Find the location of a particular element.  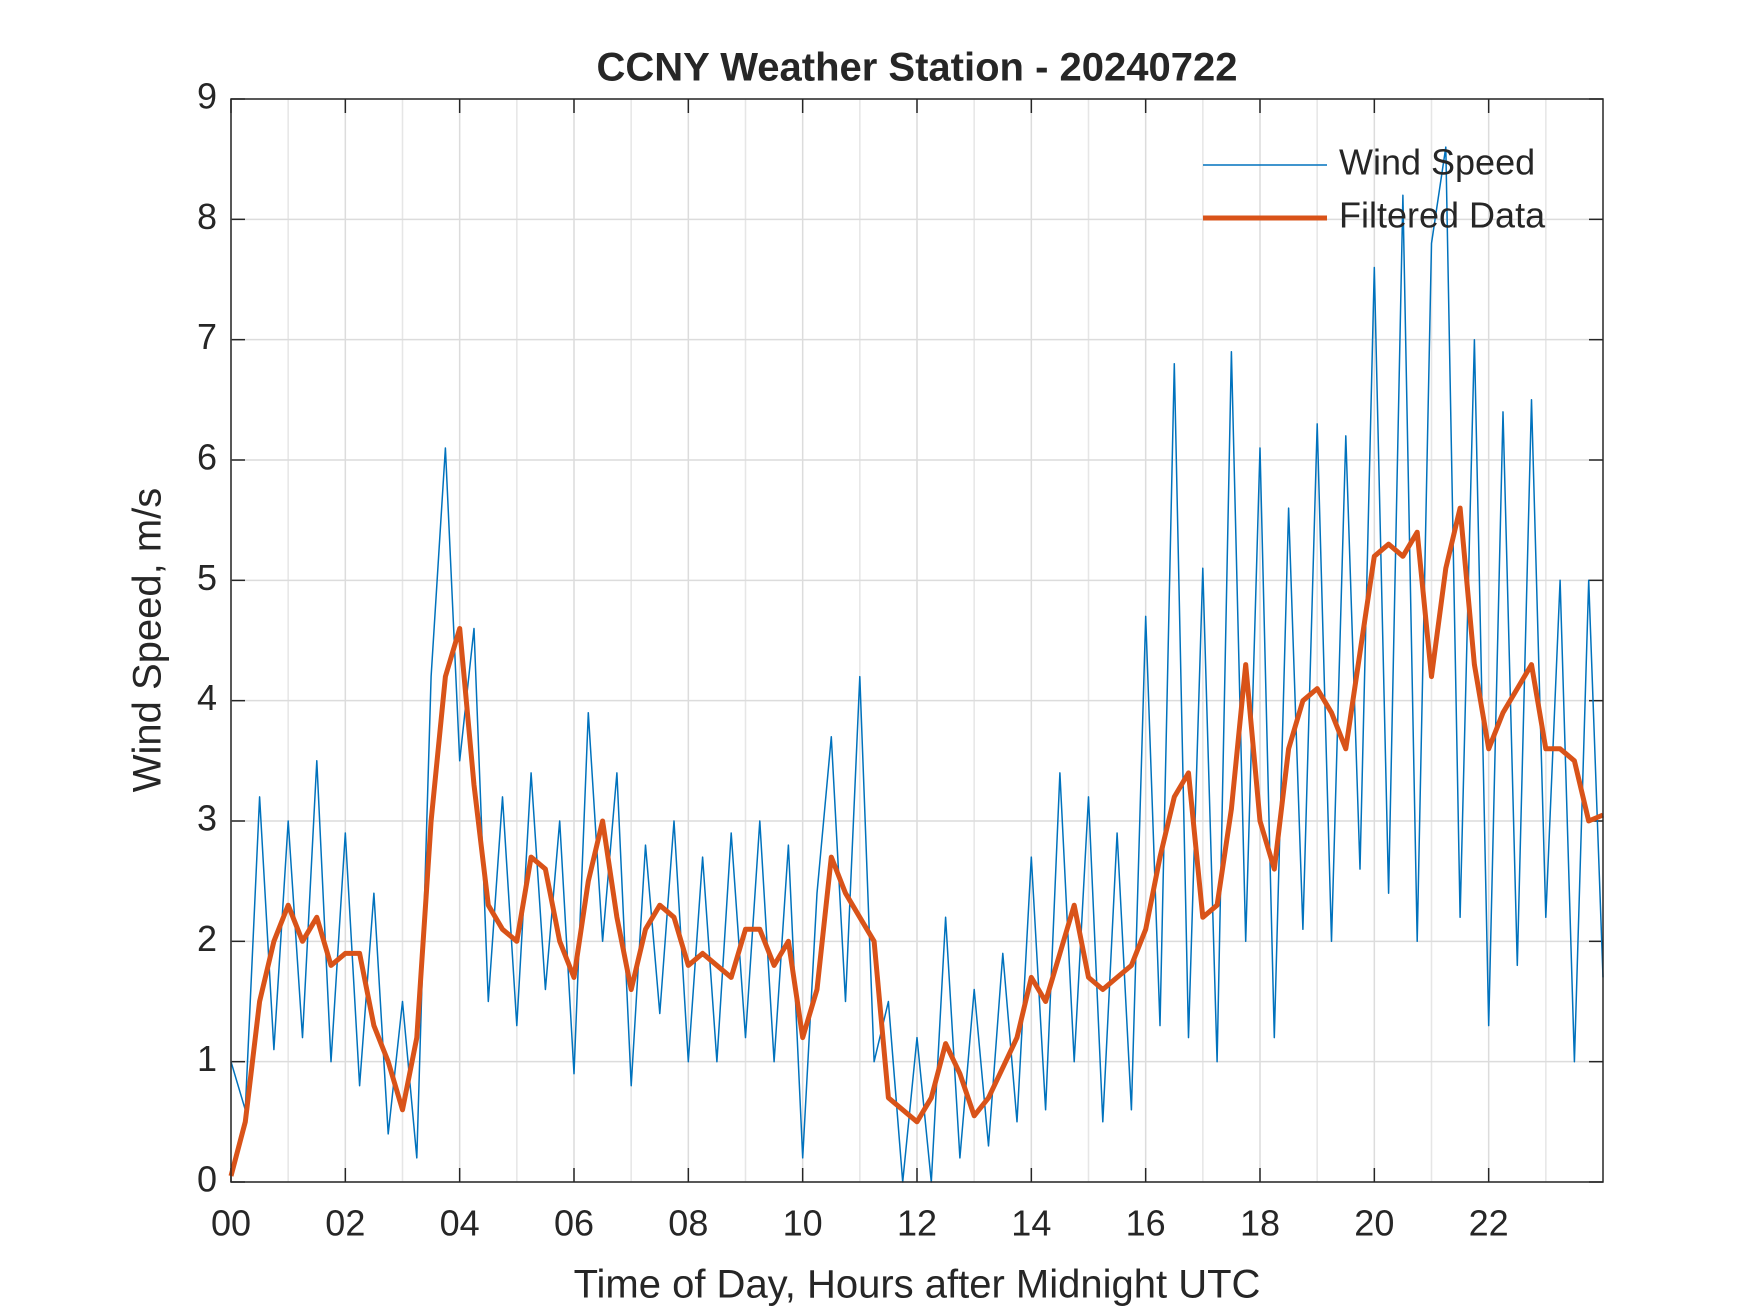

x-tick-label: 06 is located at coordinates (574, 1223).